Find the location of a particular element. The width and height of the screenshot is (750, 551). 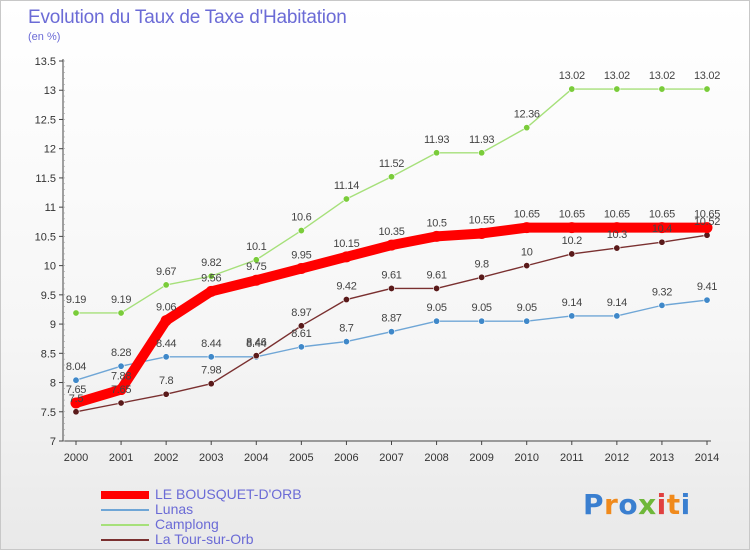

data-label: 9.06 is located at coordinates (166, 308).